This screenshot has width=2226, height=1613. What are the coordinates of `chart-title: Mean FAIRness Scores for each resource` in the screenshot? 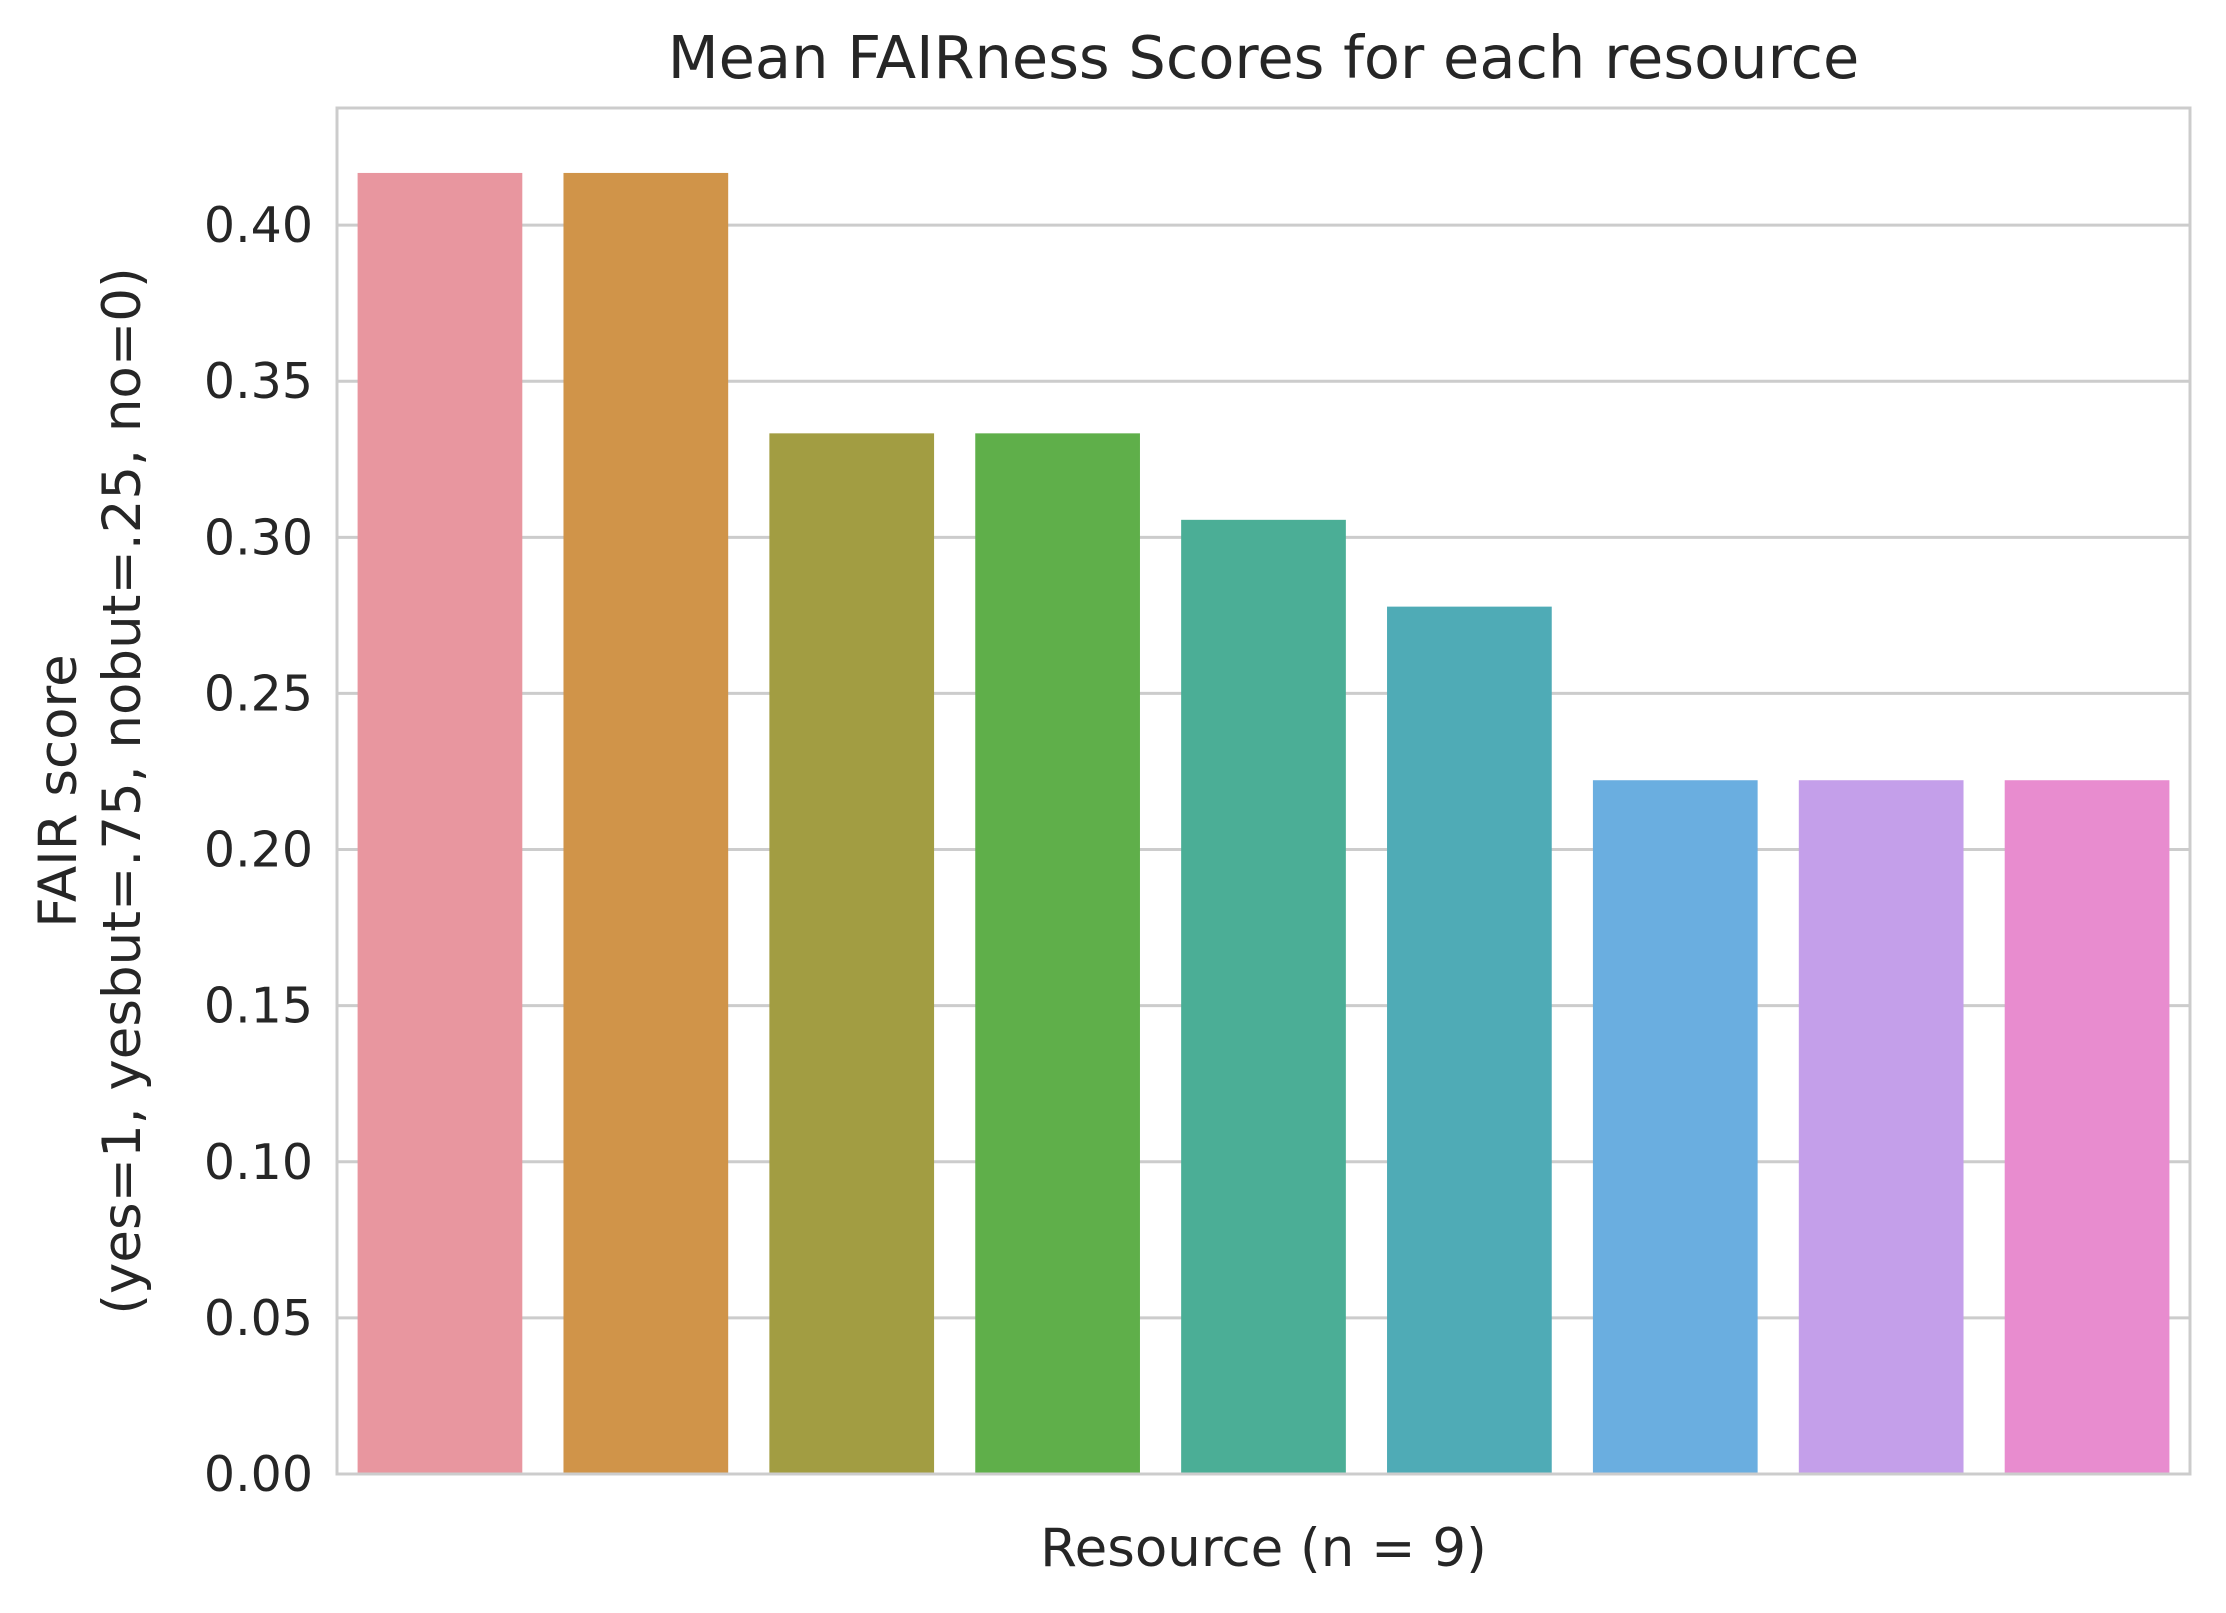 It's located at (1264, 57).